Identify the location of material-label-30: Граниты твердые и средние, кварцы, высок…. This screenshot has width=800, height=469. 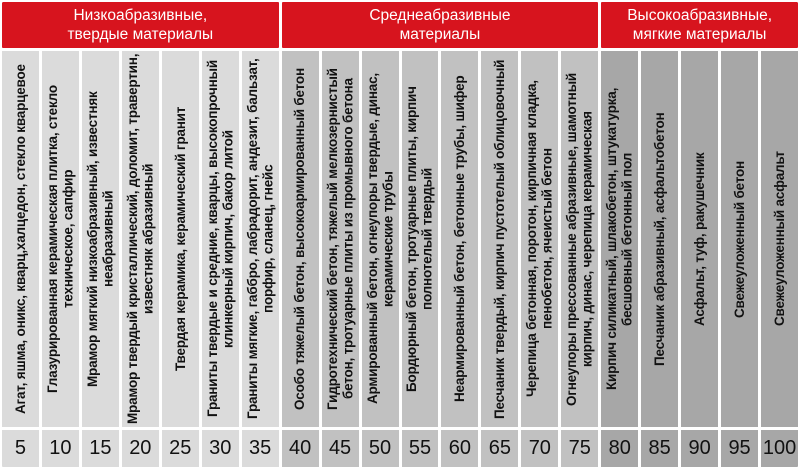
(220, 239).